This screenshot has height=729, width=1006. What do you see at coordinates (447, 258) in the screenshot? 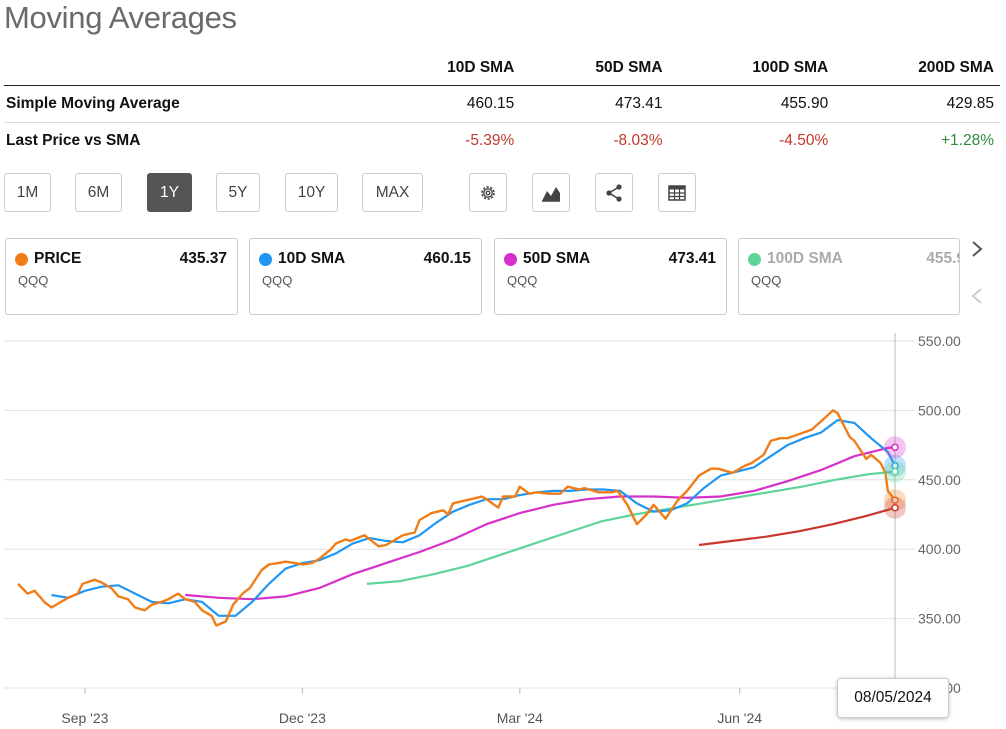
I see `card-series-value: 460.15` at bounding box center [447, 258].